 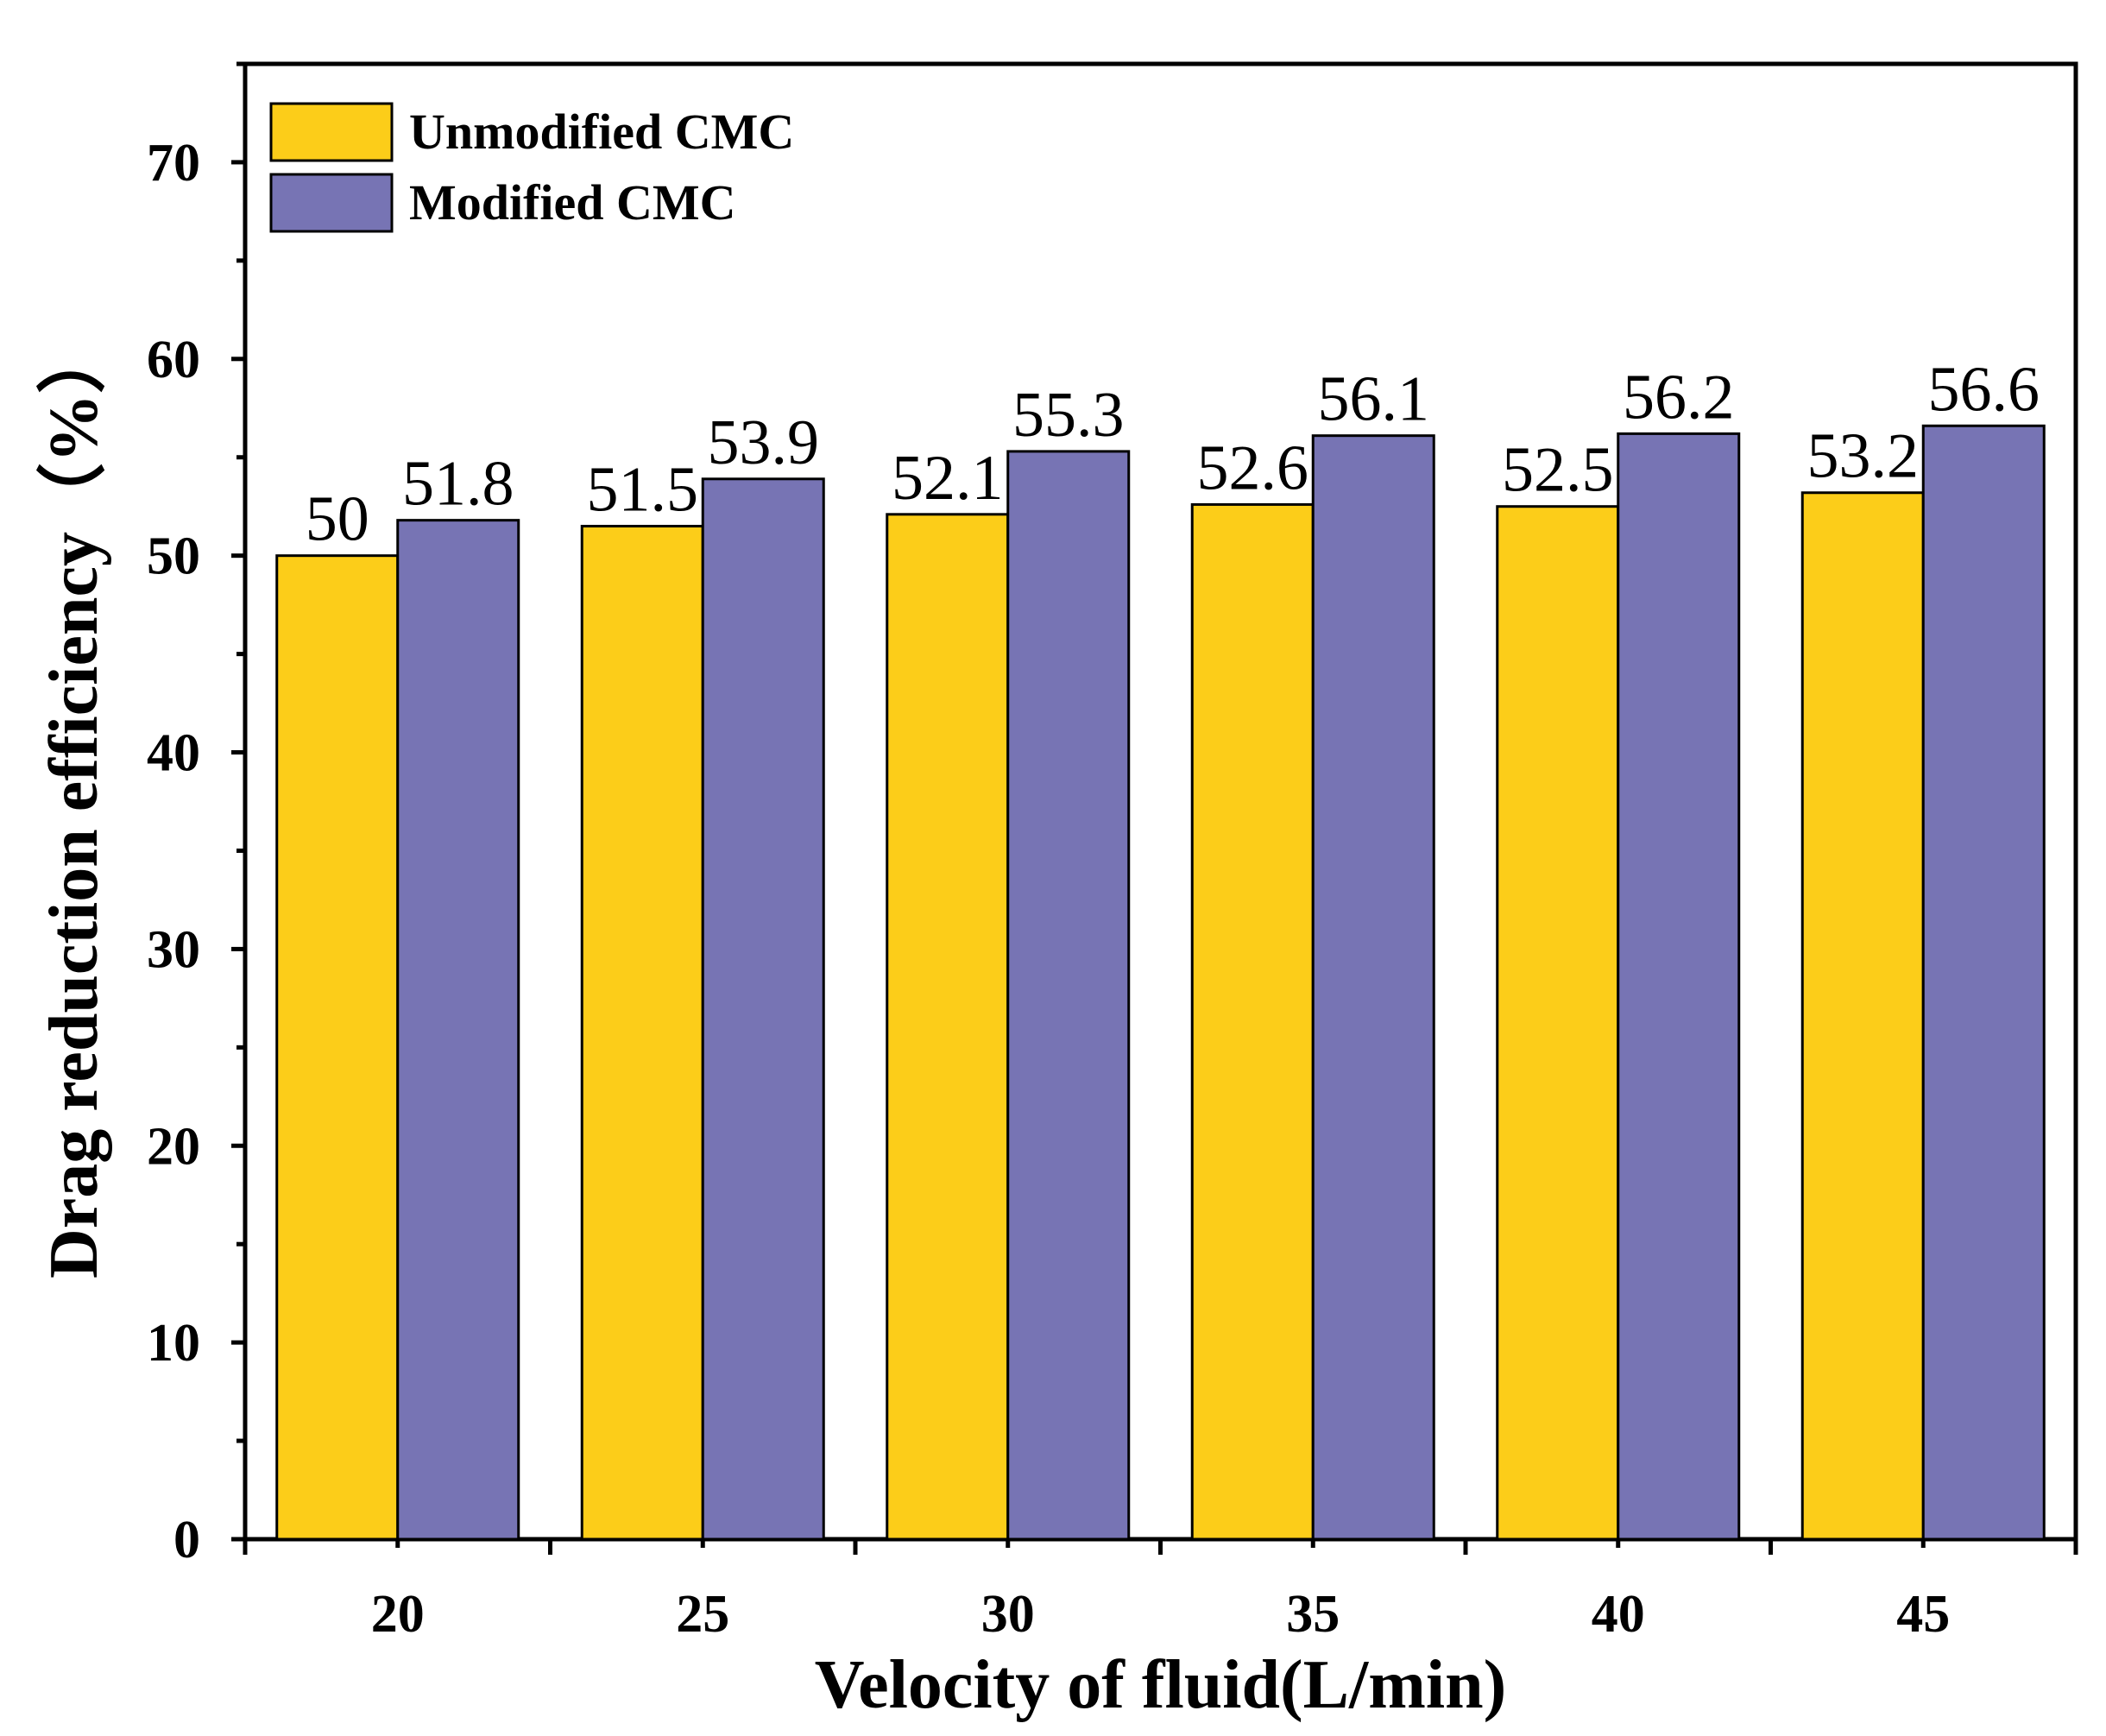 What do you see at coordinates (173, 360) in the screenshot?
I see `y-tick-label: 60` at bounding box center [173, 360].